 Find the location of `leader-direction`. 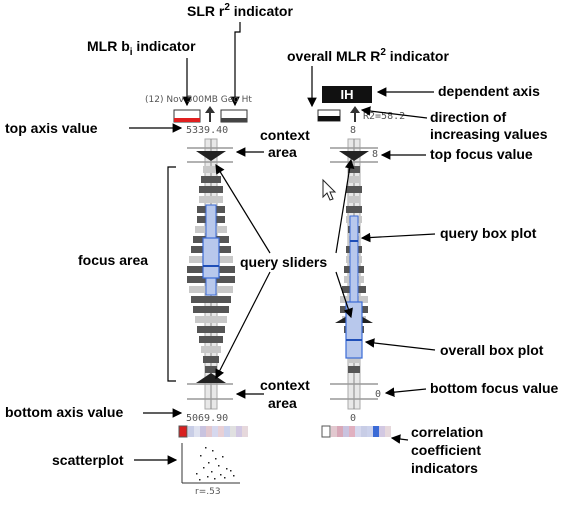

leader-direction is located at coordinates (394, 112).